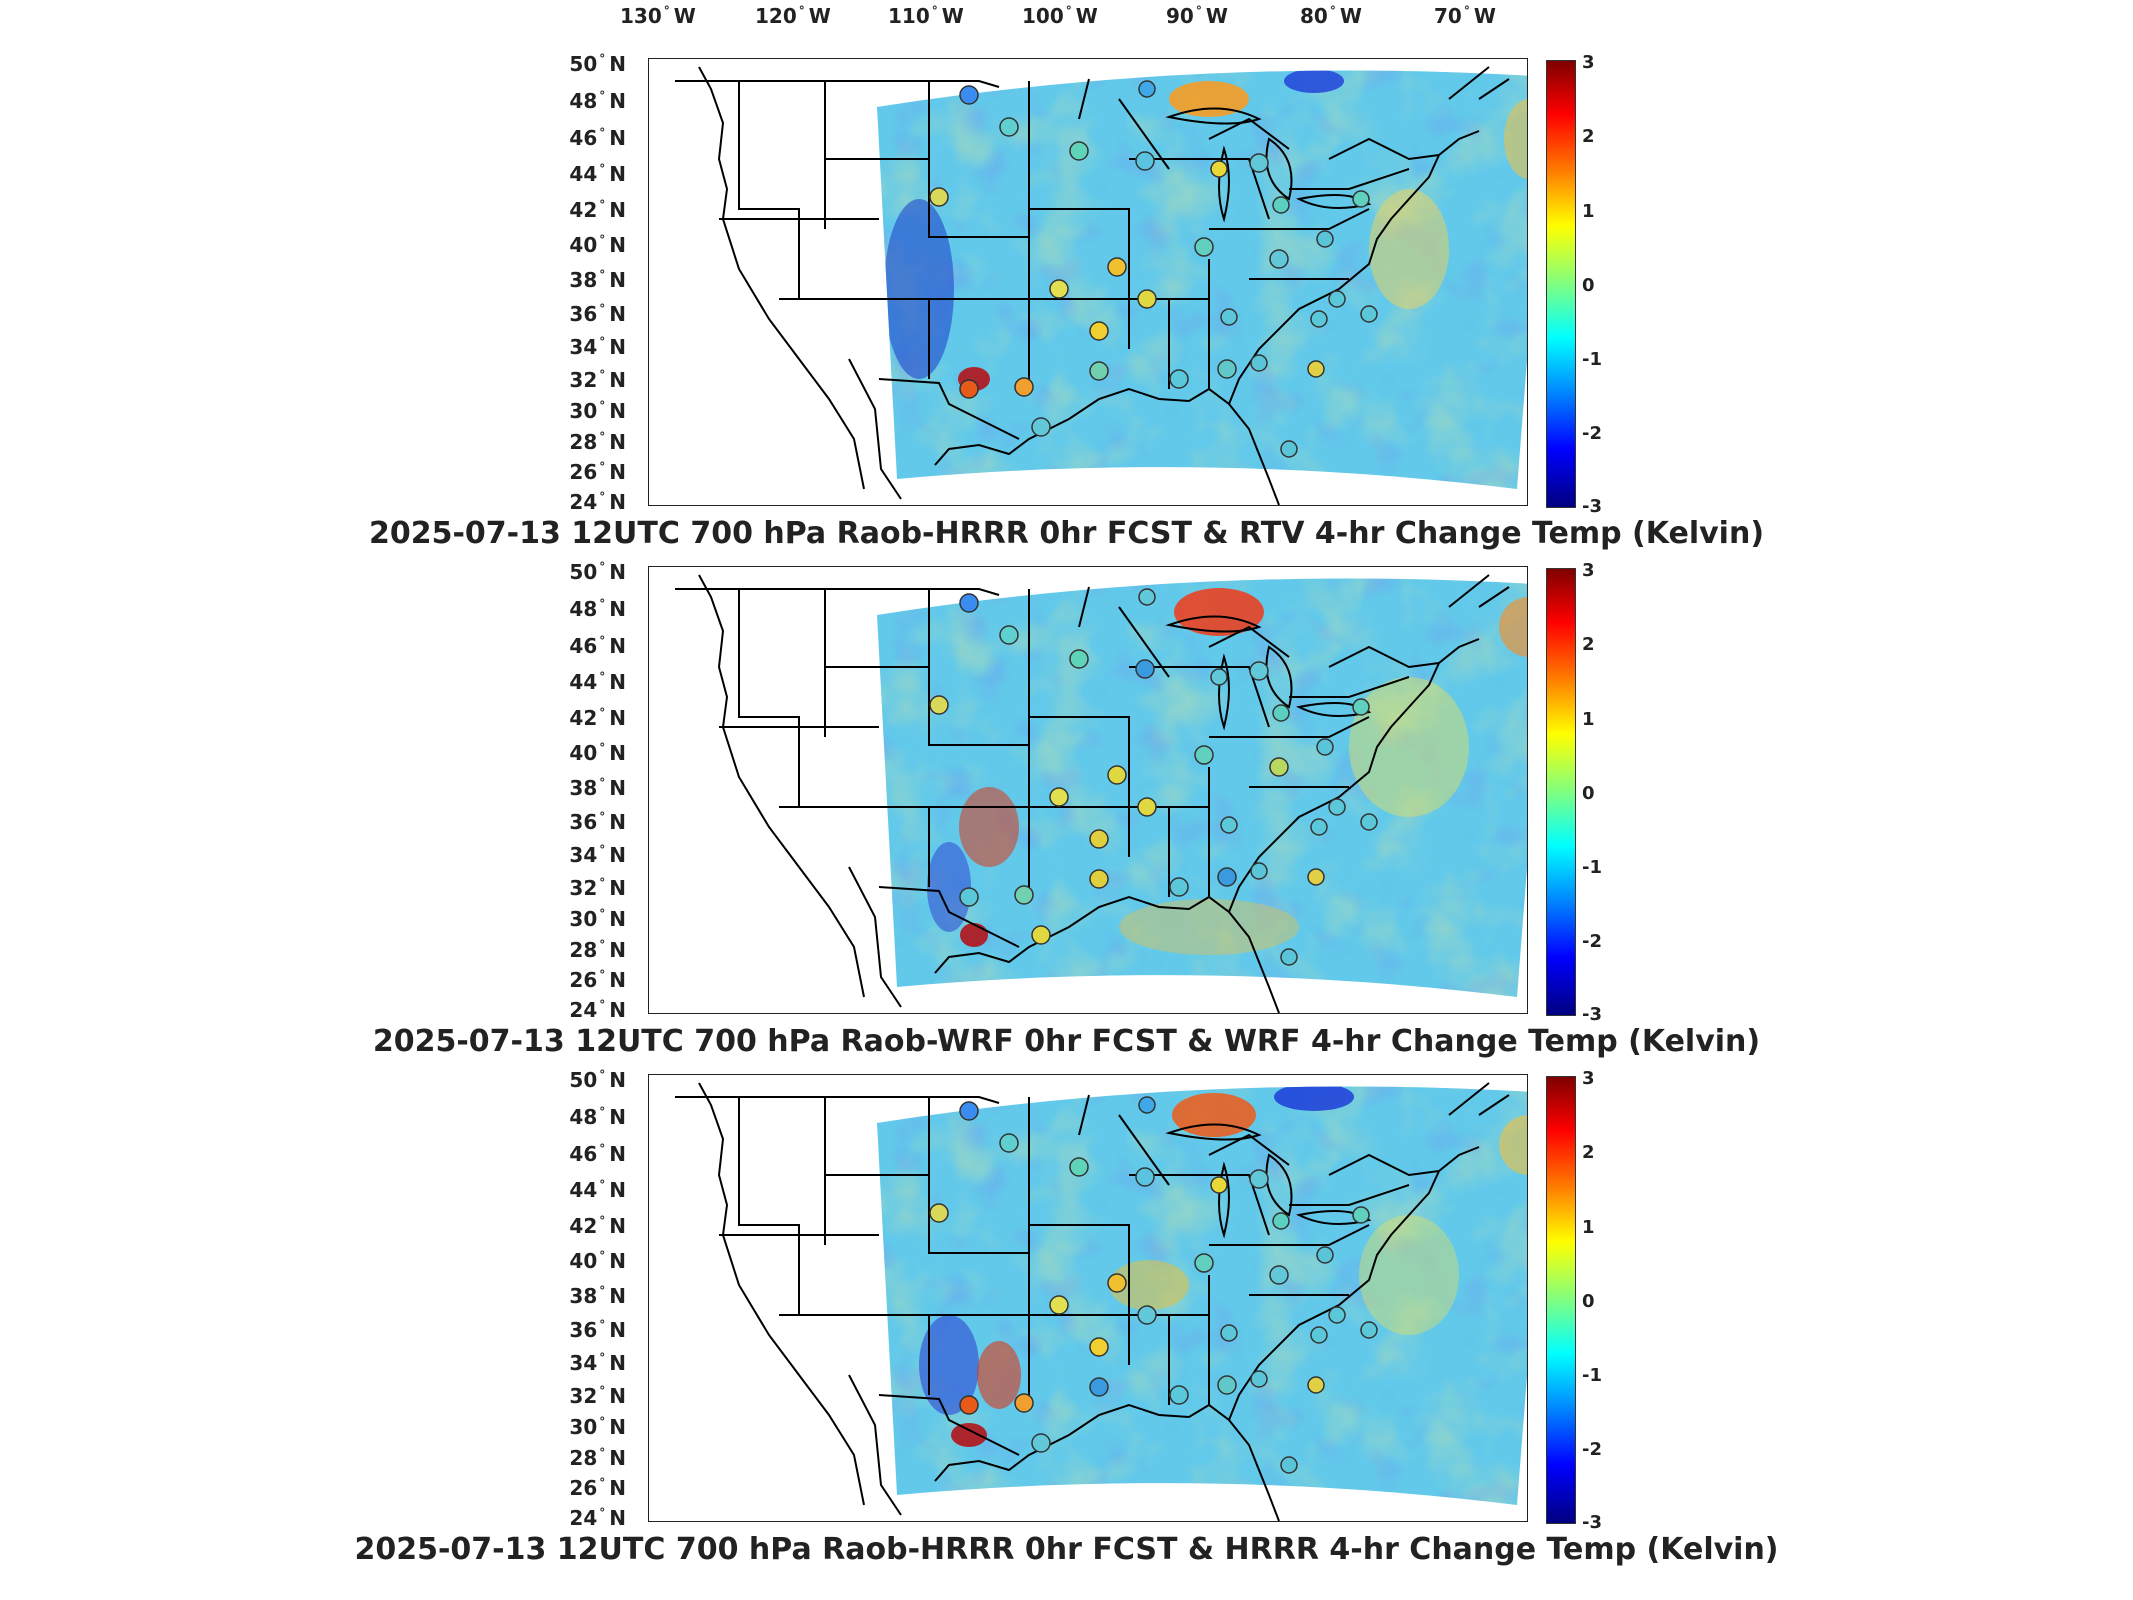  Describe the element at coordinates (1331, 16) in the screenshot. I see `lon-label: 80 ° W` at that location.